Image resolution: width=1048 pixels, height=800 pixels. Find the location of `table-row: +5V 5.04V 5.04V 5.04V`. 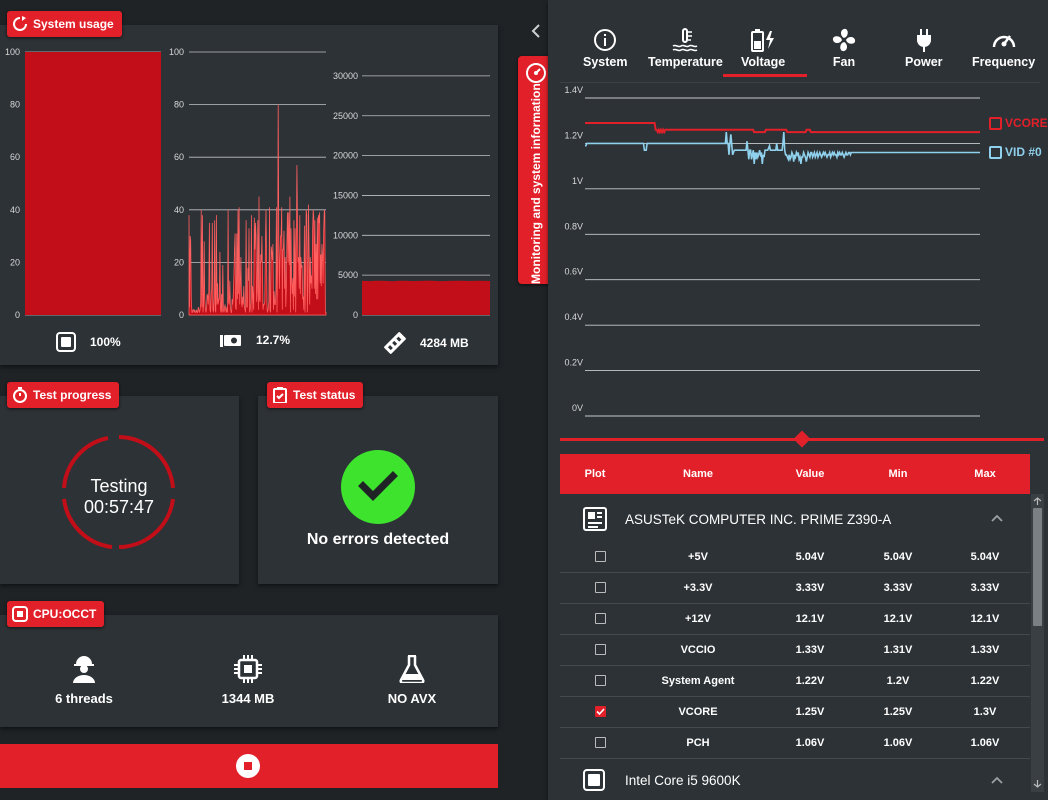

table-row: +5V 5.04V 5.04V 5.04V is located at coordinates (795, 557).